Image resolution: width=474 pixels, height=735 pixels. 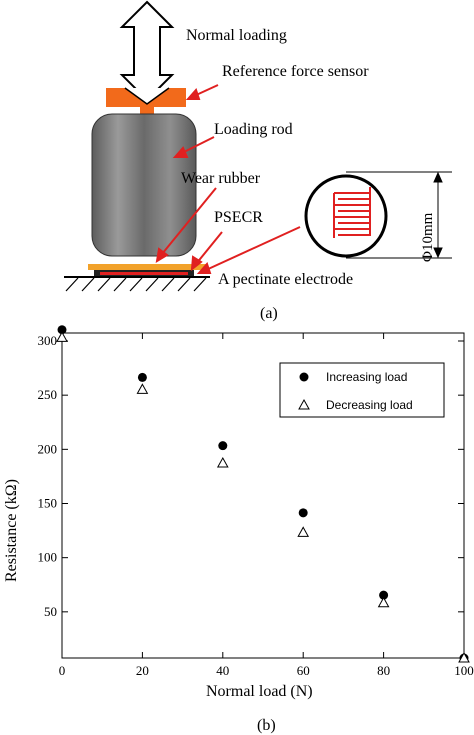 What do you see at coordinates (136, 284) in the screenshot?
I see `ground-hatching` at bounding box center [136, 284].